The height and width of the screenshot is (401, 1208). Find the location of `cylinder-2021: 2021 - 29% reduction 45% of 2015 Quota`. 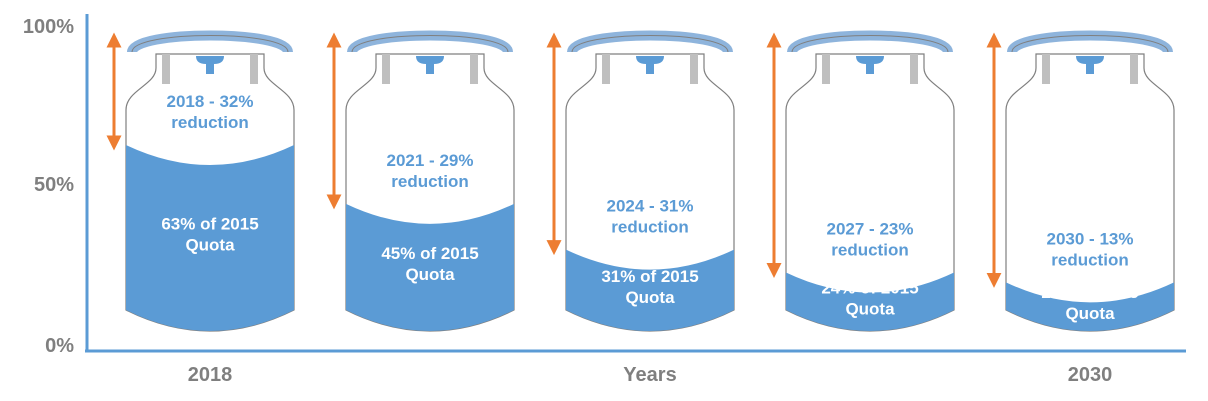

cylinder-2021: 2021 - 29% reduction 45% of 2015 Quota is located at coordinates (420, 181).